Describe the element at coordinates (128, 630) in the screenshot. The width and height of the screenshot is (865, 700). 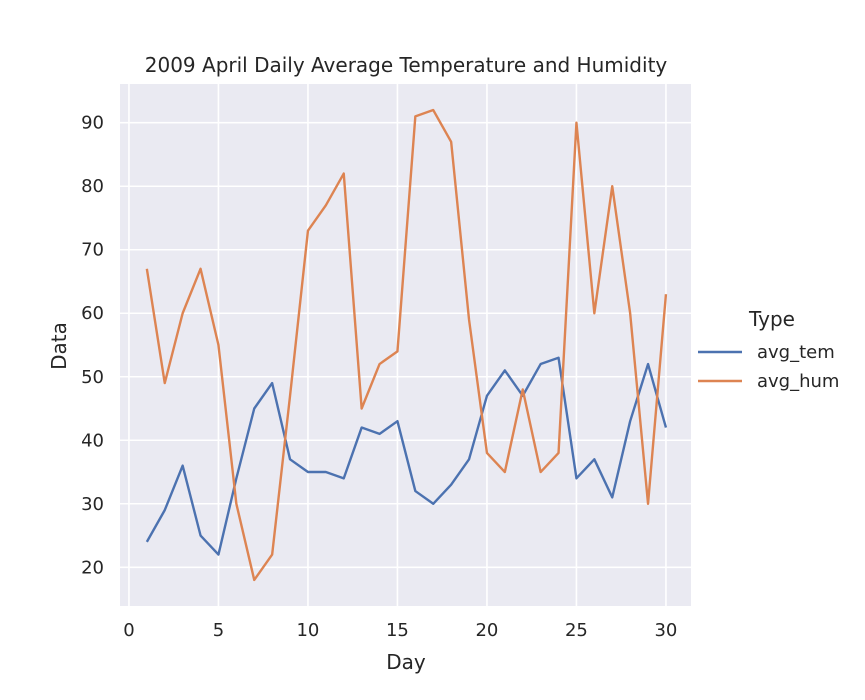
I see `x-tick-label: 0` at that location.